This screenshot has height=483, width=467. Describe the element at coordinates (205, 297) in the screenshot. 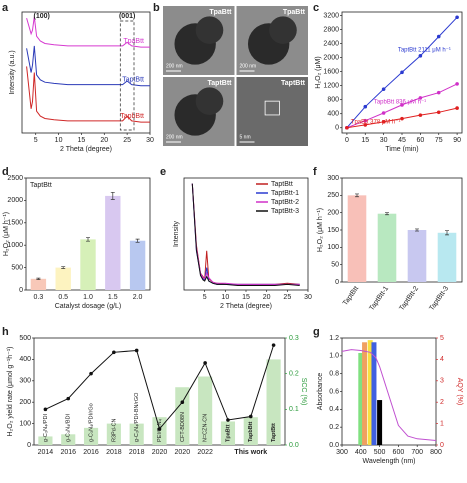

I see `x-tick-label: 5` at that location.